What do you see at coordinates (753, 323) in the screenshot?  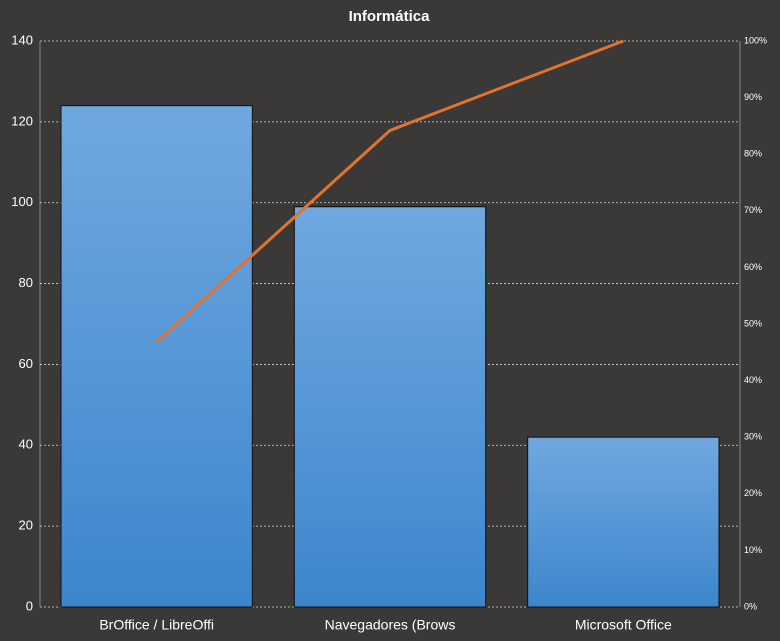 I see `y2-tick-label: 50%` at bounding box center [753, 323].